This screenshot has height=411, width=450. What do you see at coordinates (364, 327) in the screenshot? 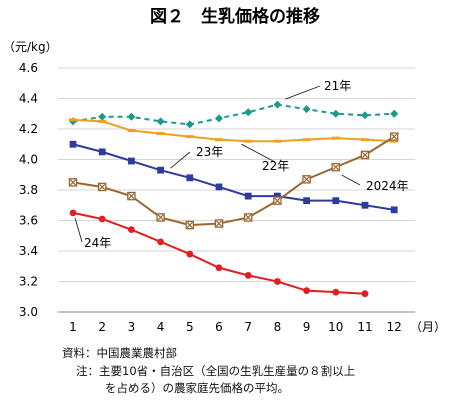
I see `x-tick-label: 11` at bounding box center [364, 327].